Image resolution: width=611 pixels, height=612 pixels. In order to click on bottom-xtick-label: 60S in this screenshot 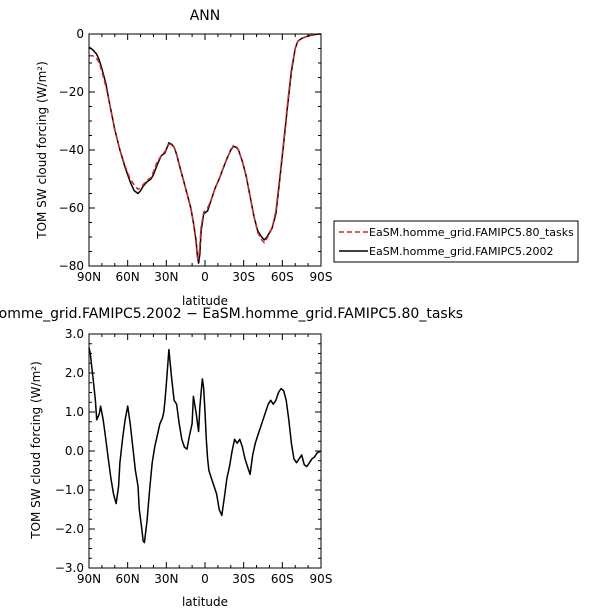, I will do `click(282, 579)`.